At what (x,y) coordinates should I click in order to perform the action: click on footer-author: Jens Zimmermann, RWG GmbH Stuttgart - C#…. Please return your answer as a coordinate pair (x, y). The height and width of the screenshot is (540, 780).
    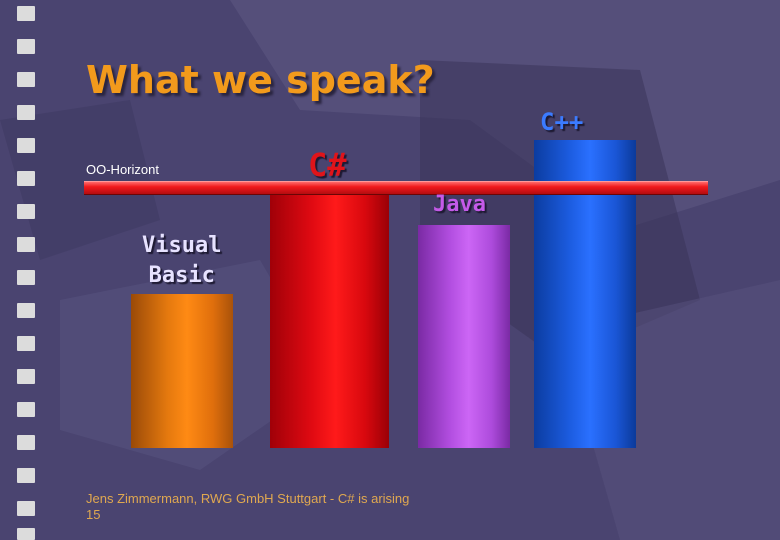
    Looking at the image, I should click on (248, 498).